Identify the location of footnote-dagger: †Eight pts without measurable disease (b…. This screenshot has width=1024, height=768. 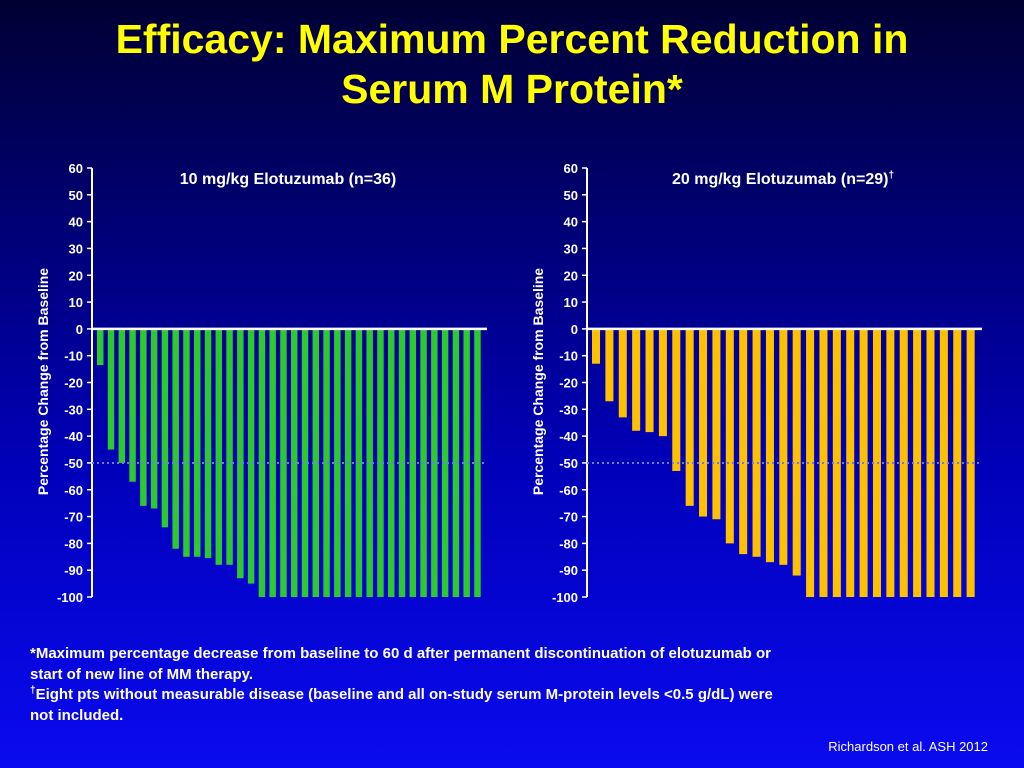
(470, 705).